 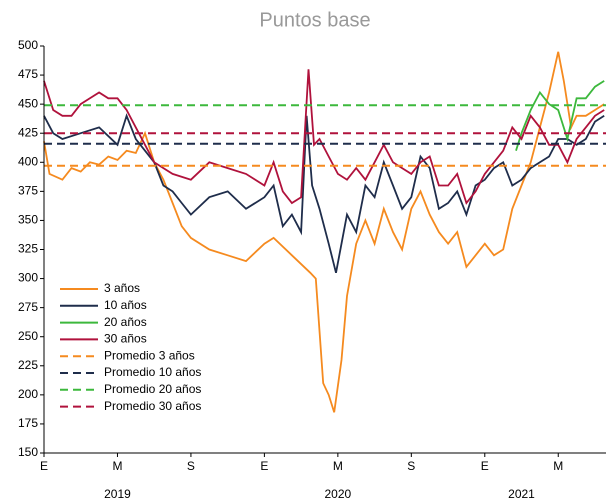 I want to click on y-tick-label: 500, so click(x=28, y=45).